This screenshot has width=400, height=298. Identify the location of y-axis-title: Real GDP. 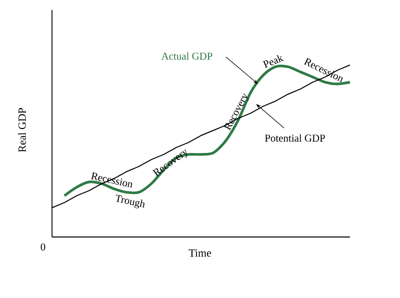
(22, 130).